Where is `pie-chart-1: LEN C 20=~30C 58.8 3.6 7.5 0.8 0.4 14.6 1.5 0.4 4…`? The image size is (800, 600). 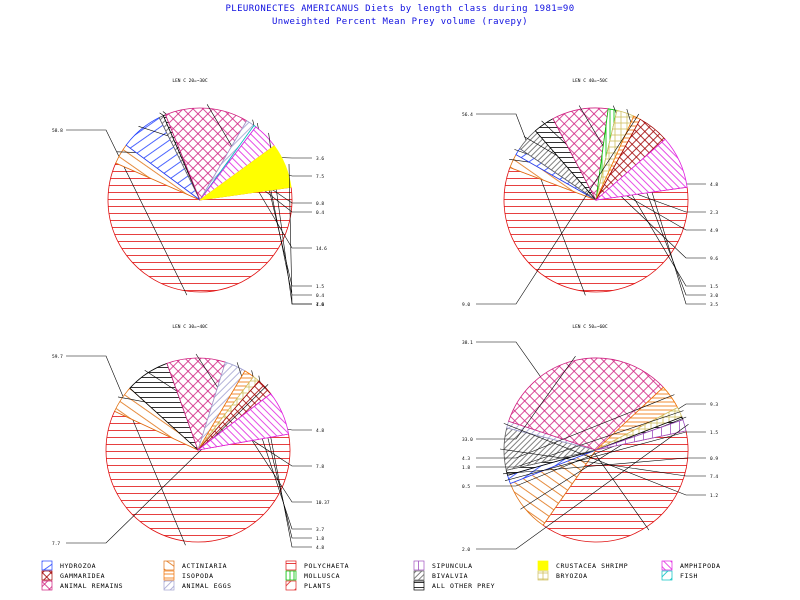
pie-chart-1: LEN C 20=~30C 58.8 3.6 7.5 0.8 0.4 14.6 1.5 0.4 4… is located at coordinates (189, 193).